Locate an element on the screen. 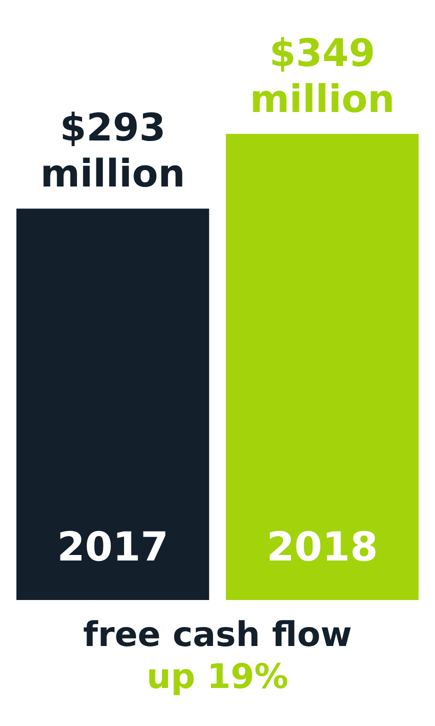  data-label: $349 million is located at coordinates (322, 75).